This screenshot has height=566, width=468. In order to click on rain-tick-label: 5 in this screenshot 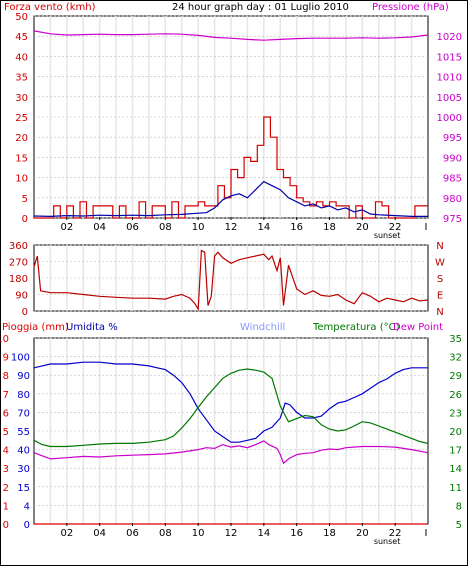, I will do `click(6, 432)`.